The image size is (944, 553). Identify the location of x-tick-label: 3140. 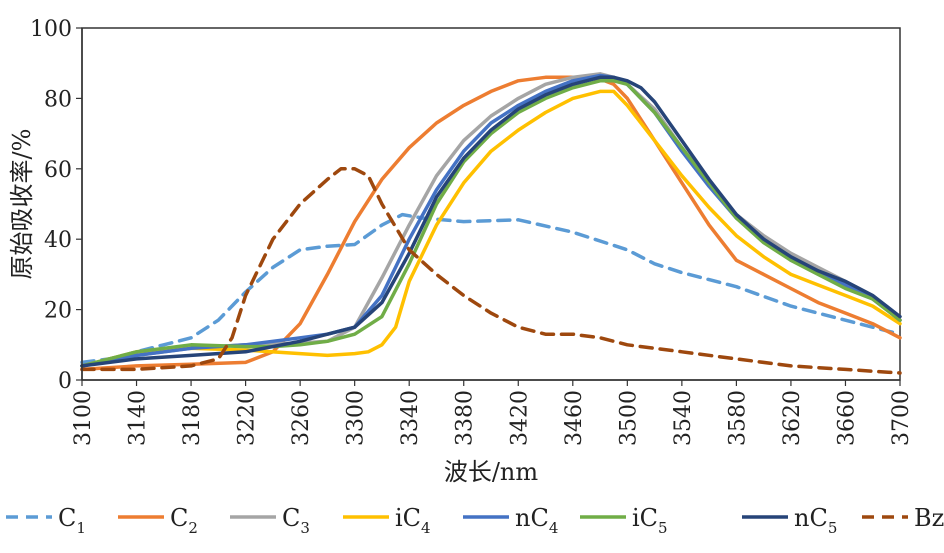
(138, 418).